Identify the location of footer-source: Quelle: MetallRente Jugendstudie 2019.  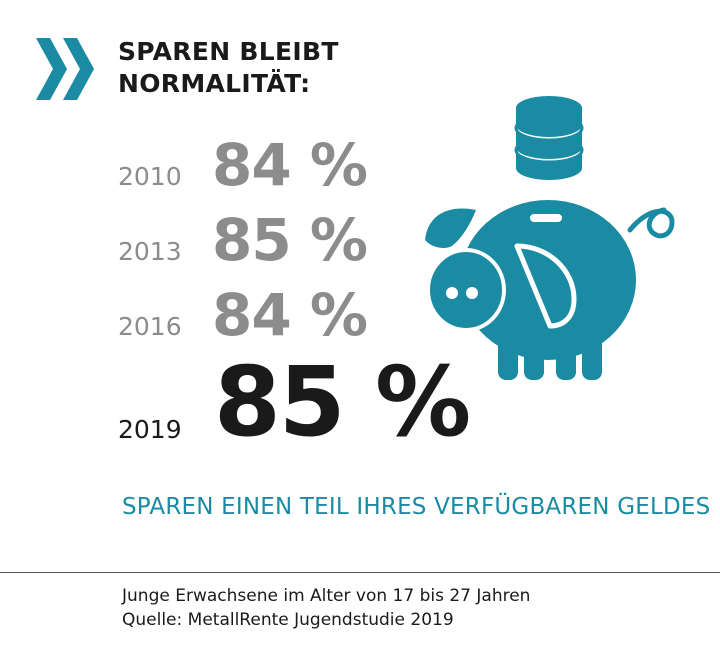
(288, 620).